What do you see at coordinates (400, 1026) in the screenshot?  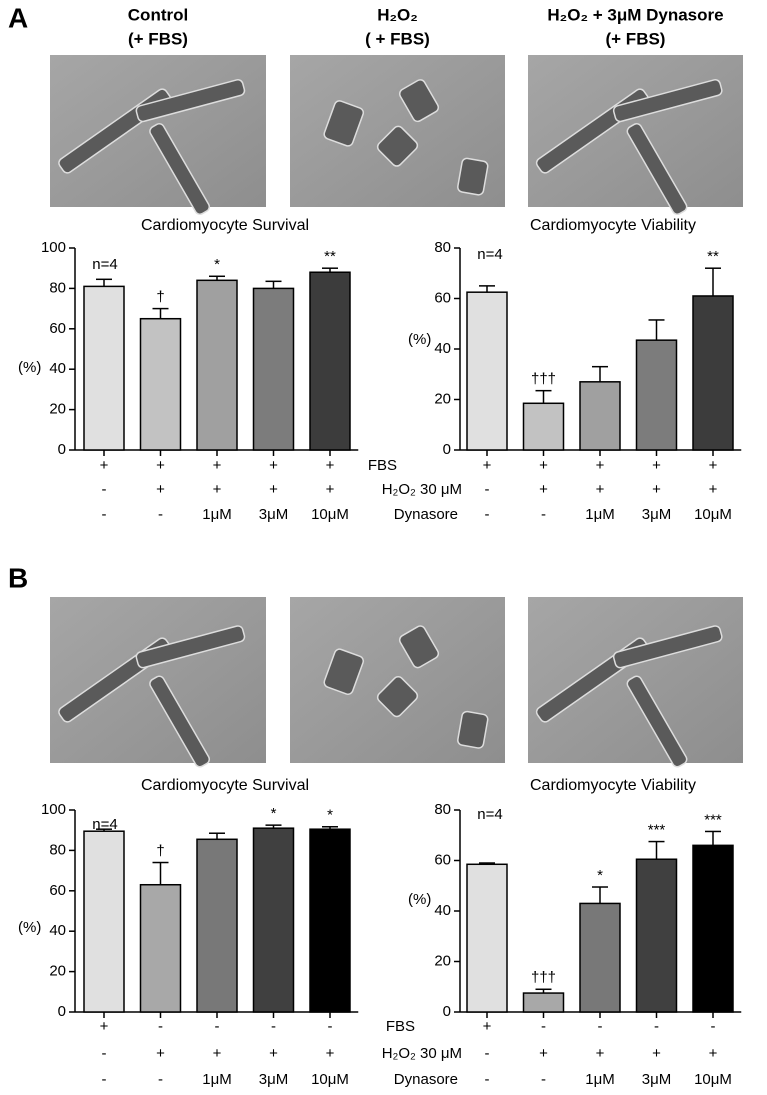 I see `condition-label: FBS` at bounding box center [400, 1026].